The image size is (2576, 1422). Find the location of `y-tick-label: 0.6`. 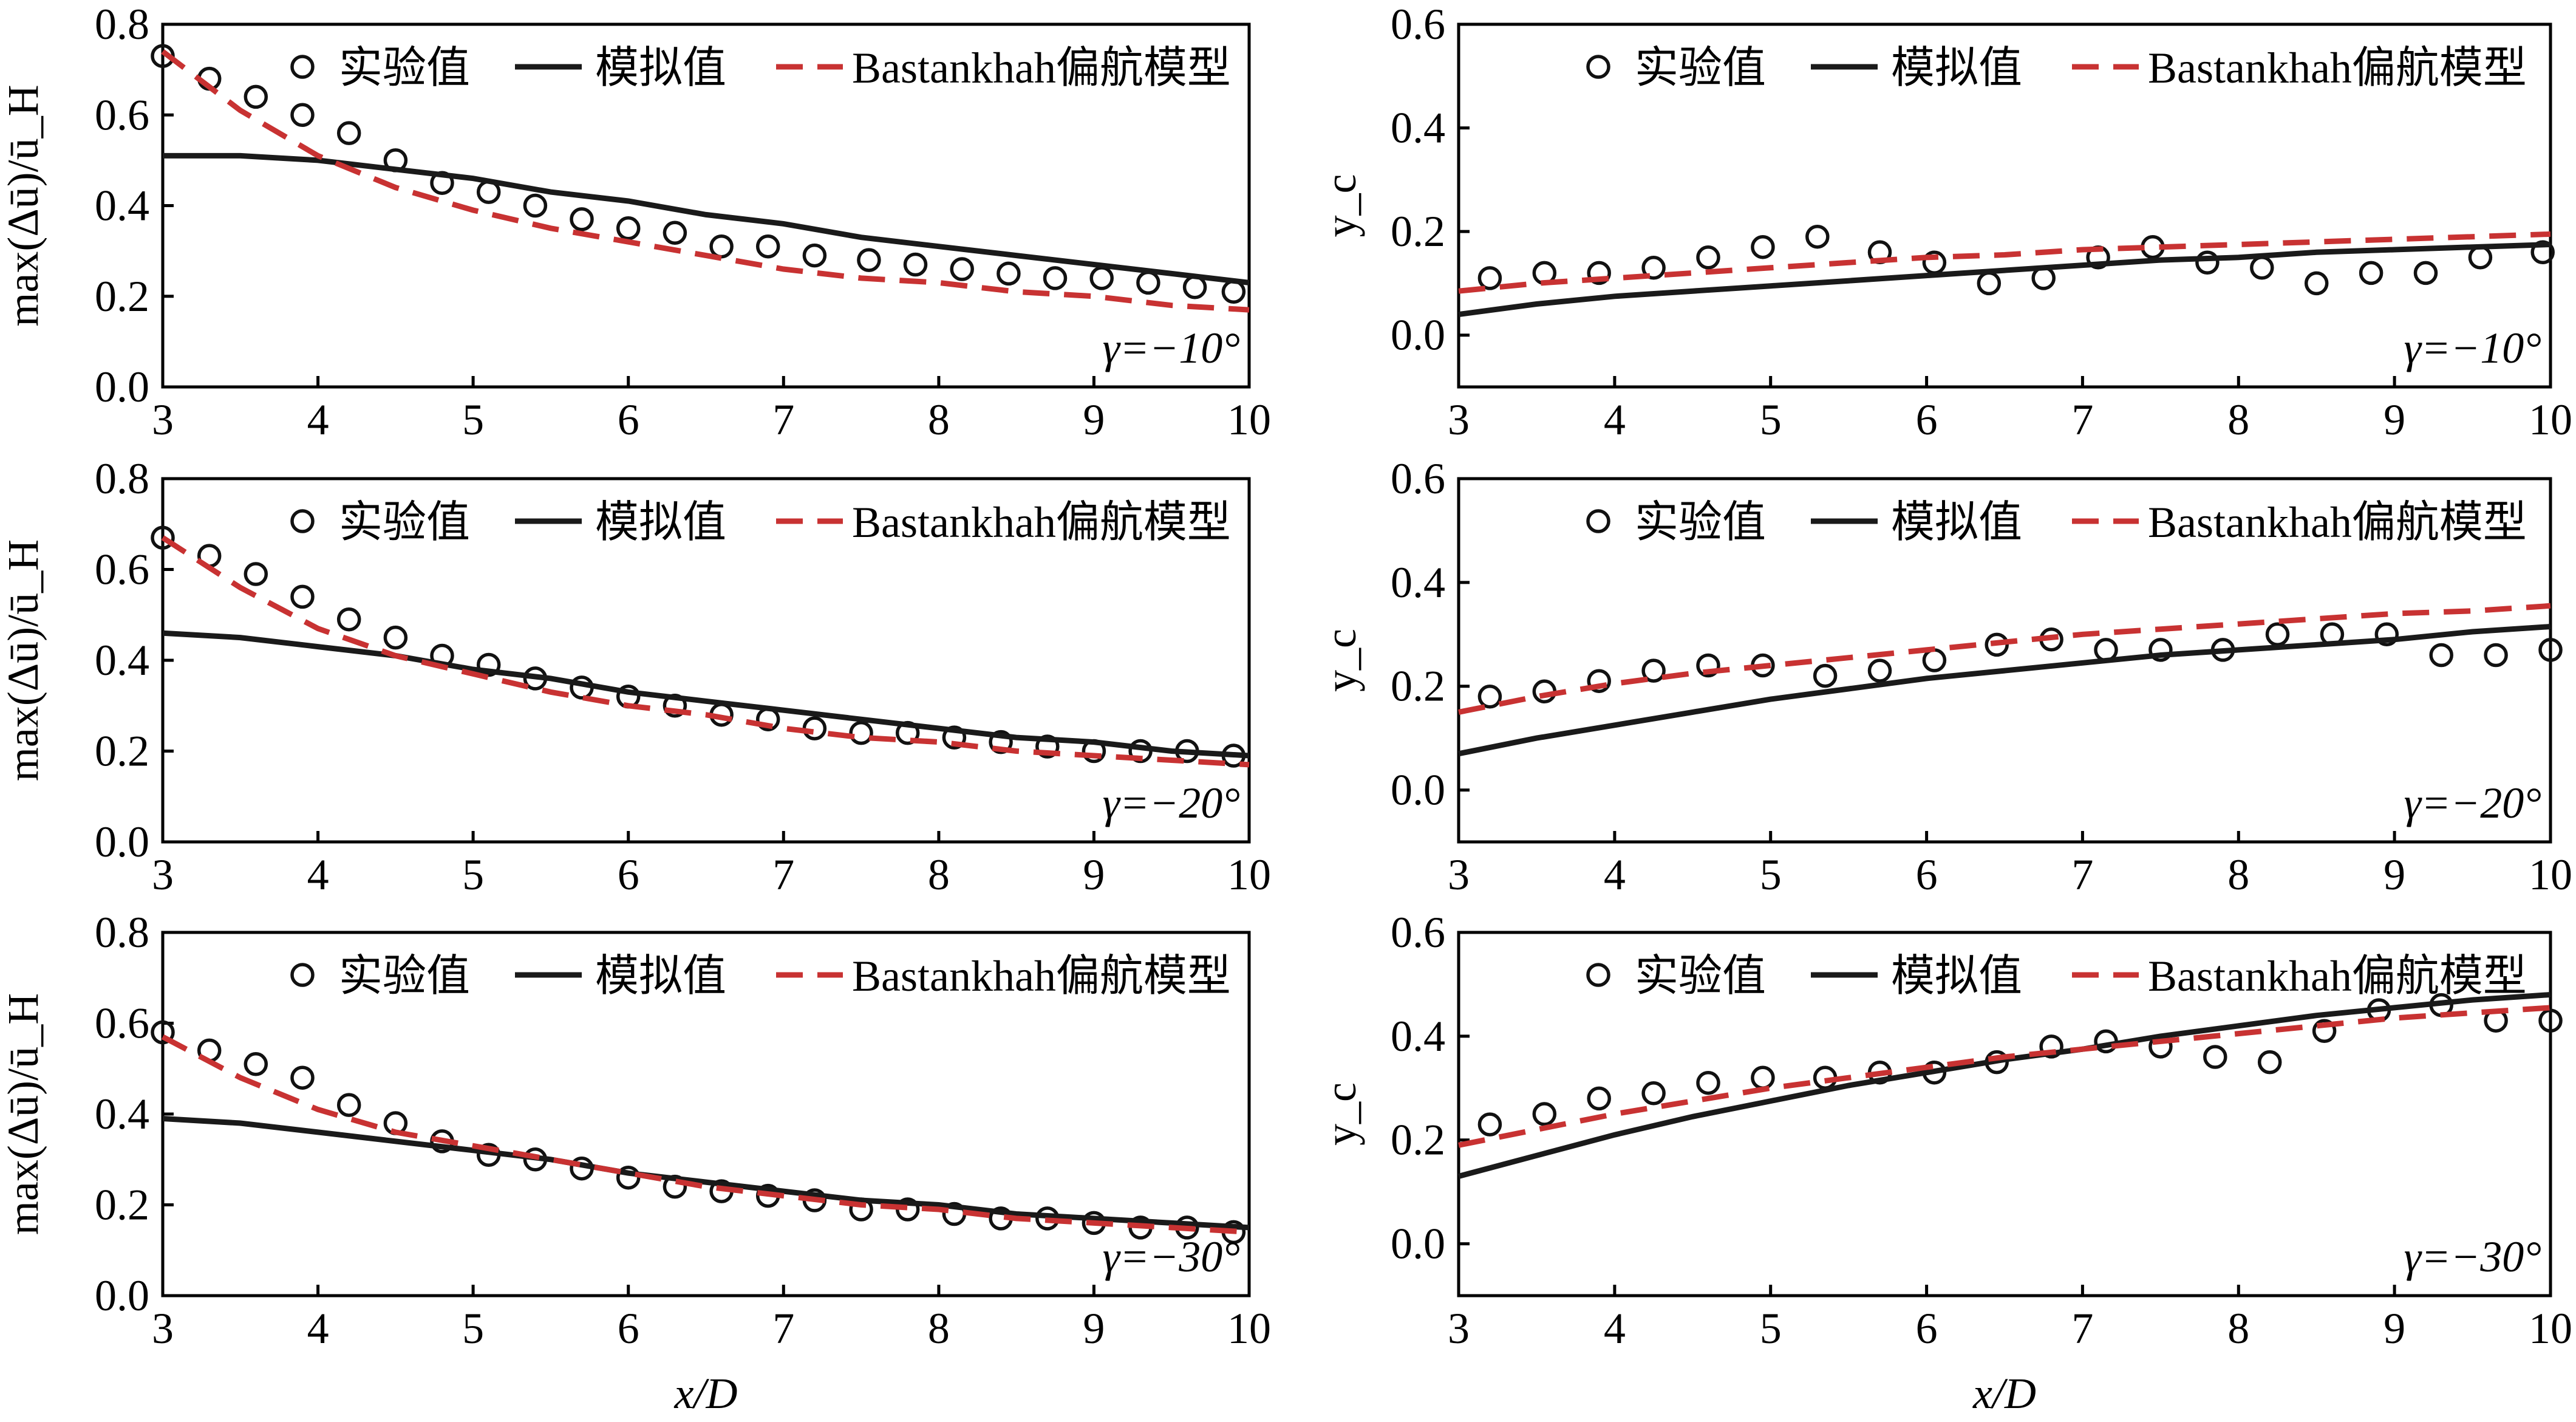

y-tick-label: 0.6 is located at coordinates (122, 569).